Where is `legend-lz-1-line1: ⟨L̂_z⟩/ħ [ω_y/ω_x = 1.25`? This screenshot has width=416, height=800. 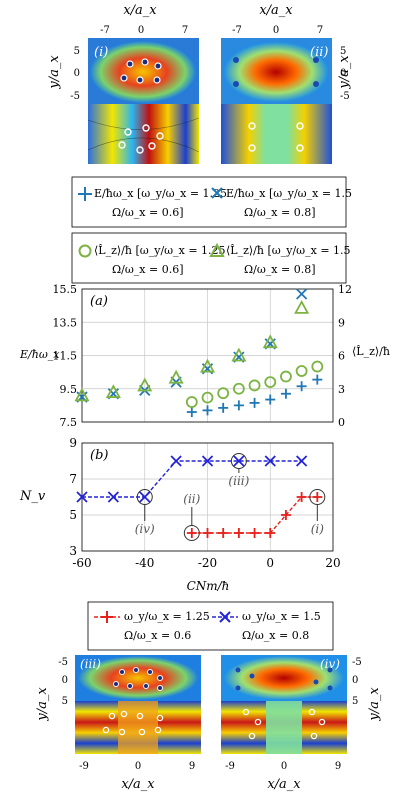
legend-lz-1-line1: ⟨L̂_z⟩/ħ [ω_y/ω_x = 1.25 is located at coordinates (160, 250).